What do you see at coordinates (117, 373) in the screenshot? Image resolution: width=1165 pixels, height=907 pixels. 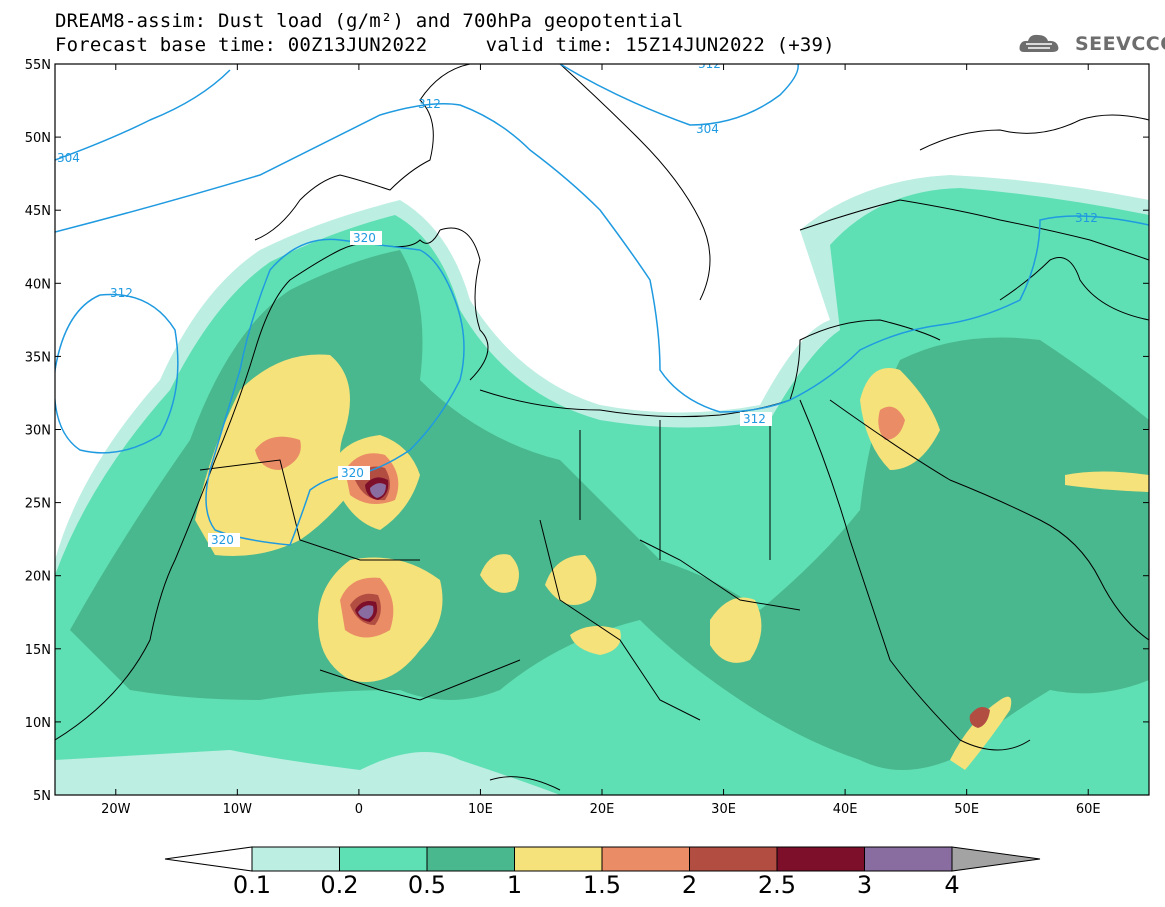 I see `contour-312-cutoff` at bounding box center [117, 373].